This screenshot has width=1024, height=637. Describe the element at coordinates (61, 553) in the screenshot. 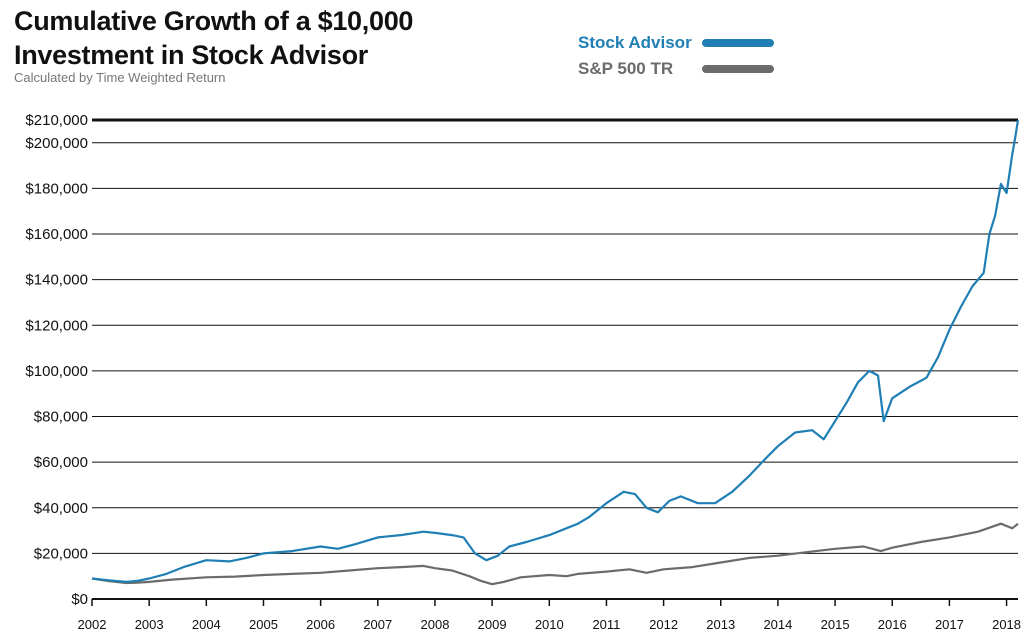

I see `y-tick-label: $20,000` at that location.